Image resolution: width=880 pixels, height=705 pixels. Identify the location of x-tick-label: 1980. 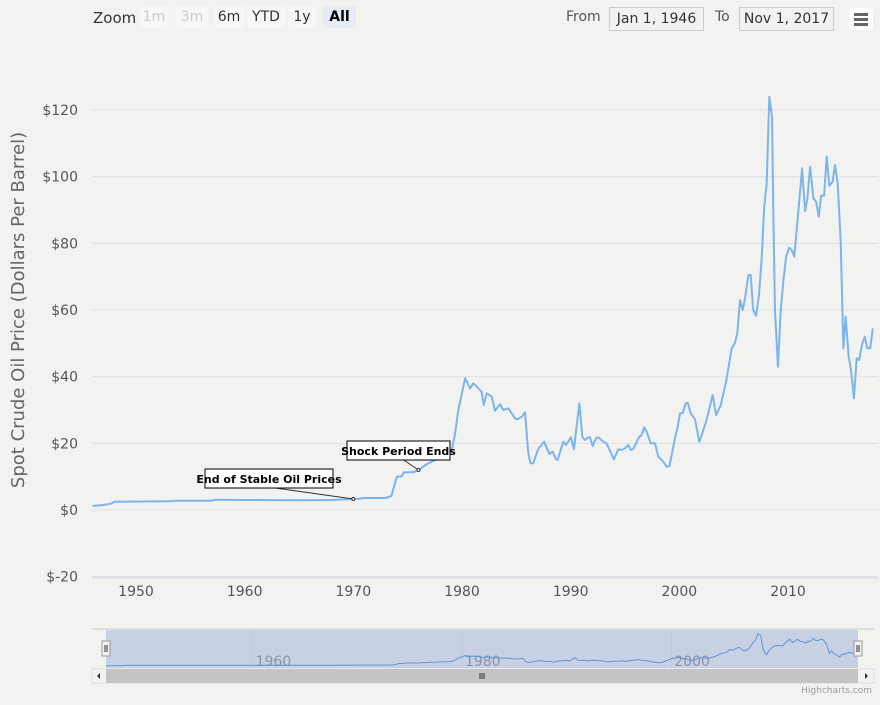
(462, 592).